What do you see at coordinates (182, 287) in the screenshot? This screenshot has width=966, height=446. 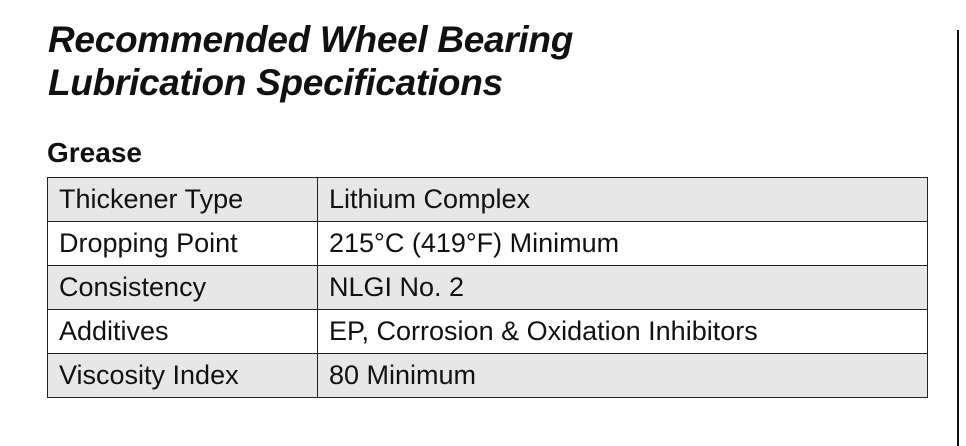 I see `spec-name: Consistency` at bounding box center [182, 287].